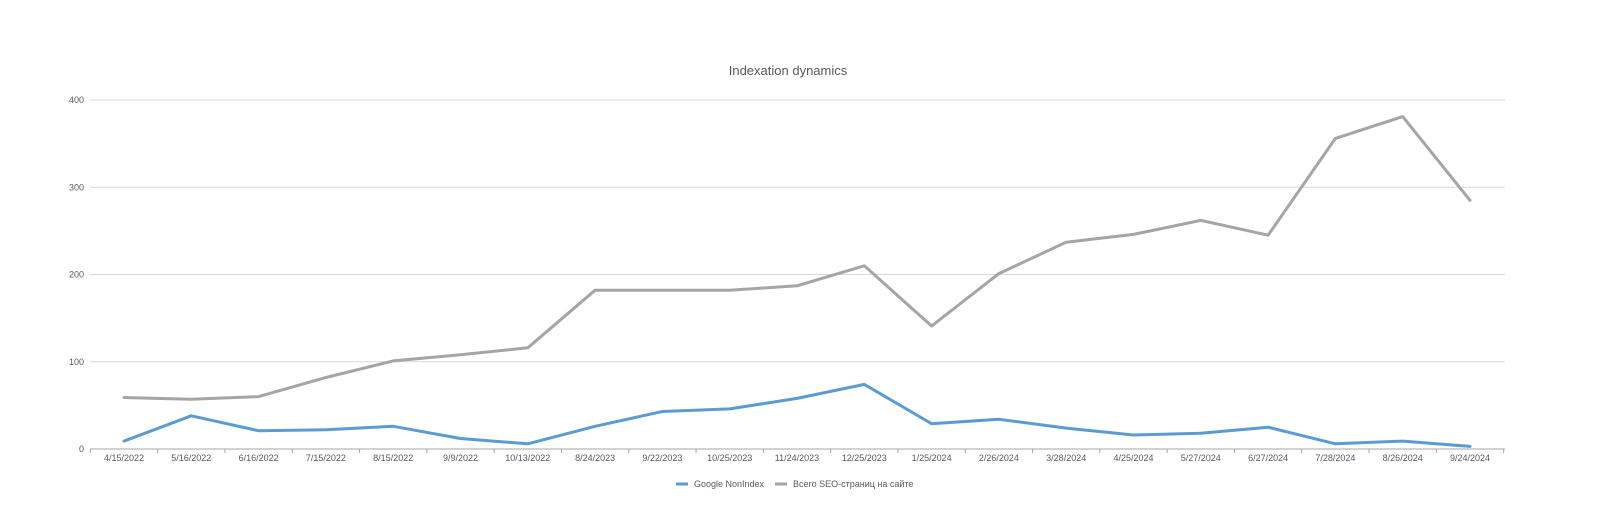 The image size is (1600, 518). I want to click on y-tick-label: 100, so click(76, 362).